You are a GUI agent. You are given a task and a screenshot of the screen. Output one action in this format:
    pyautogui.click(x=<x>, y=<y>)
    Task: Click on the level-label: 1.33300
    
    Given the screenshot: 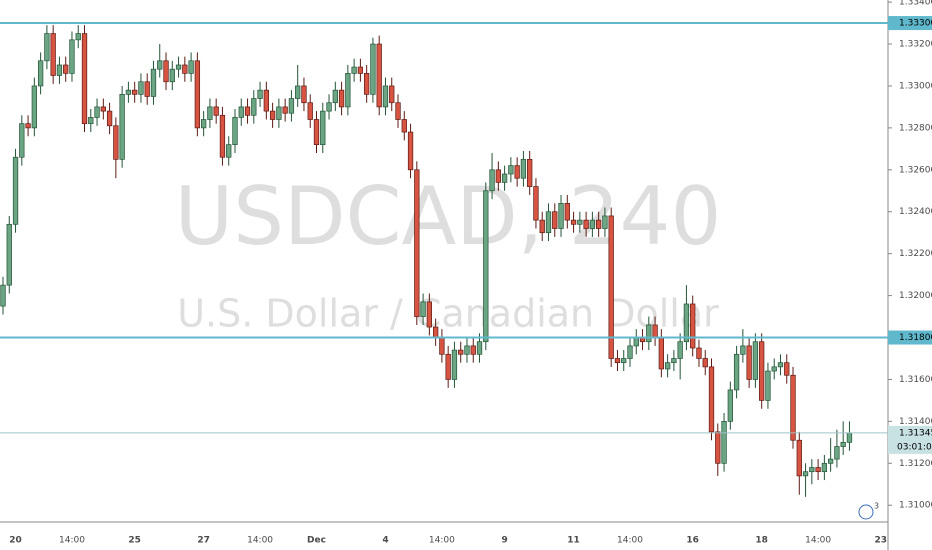 What is the action you would take?
    pyautogui.click(x=915, y=24)
    